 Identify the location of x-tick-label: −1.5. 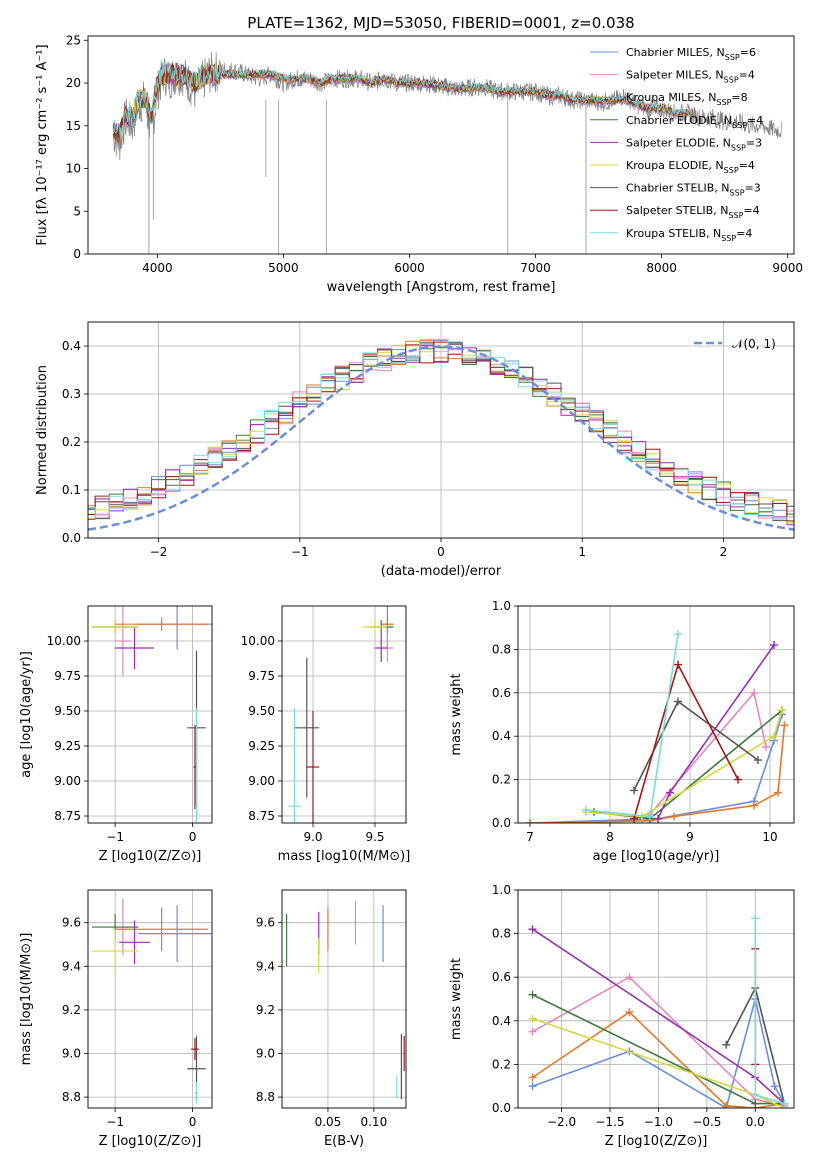
(609, 1122).